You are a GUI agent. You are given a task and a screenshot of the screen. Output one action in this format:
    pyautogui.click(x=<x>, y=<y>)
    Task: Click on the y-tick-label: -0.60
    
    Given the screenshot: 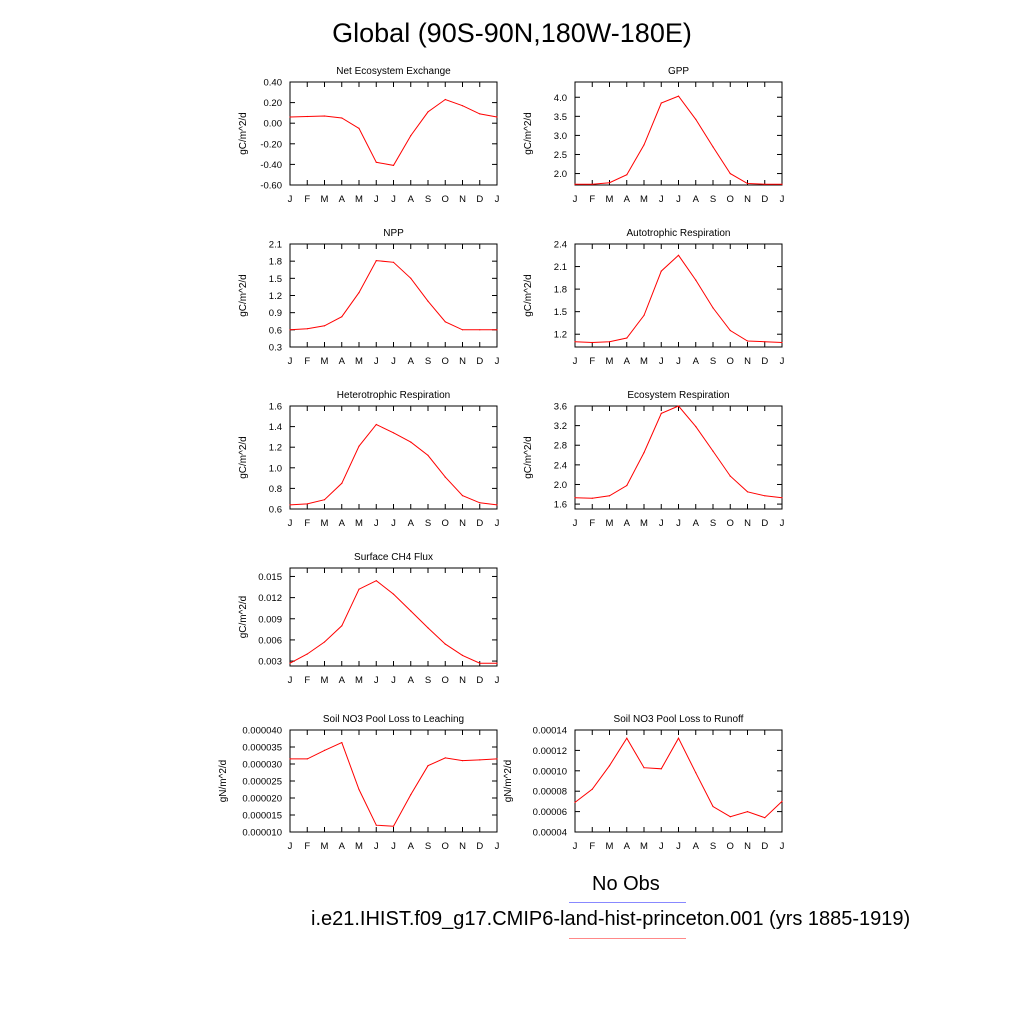 What is the action you would take?
    pyautogui.click(x=271, y=186)
    